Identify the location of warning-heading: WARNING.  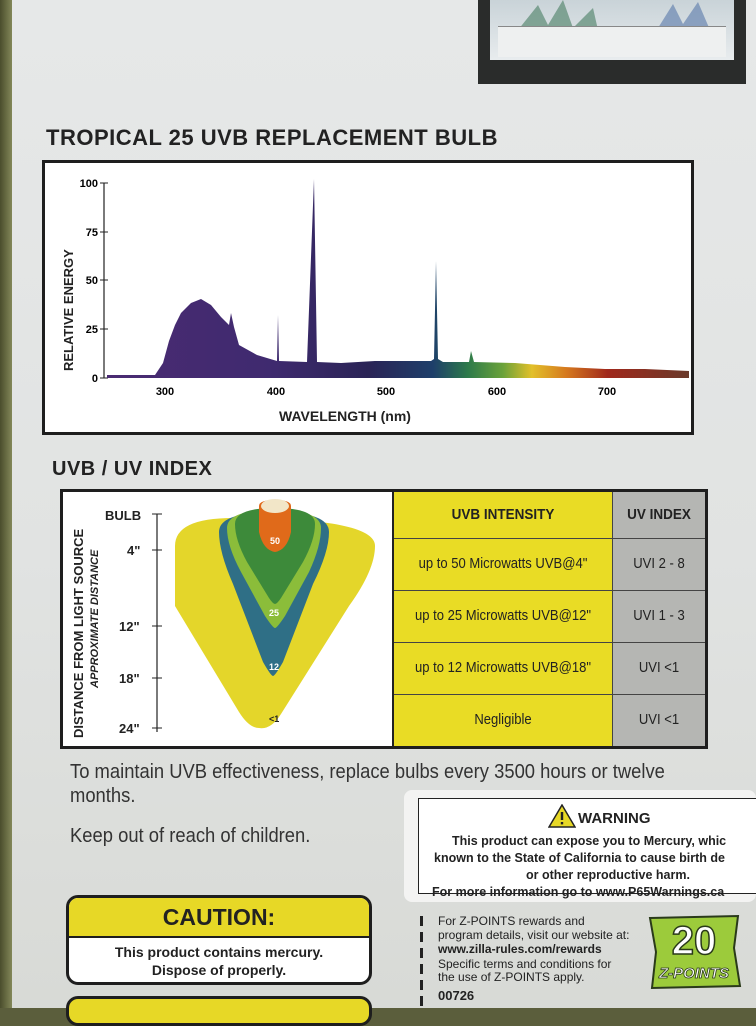
(614, 818).